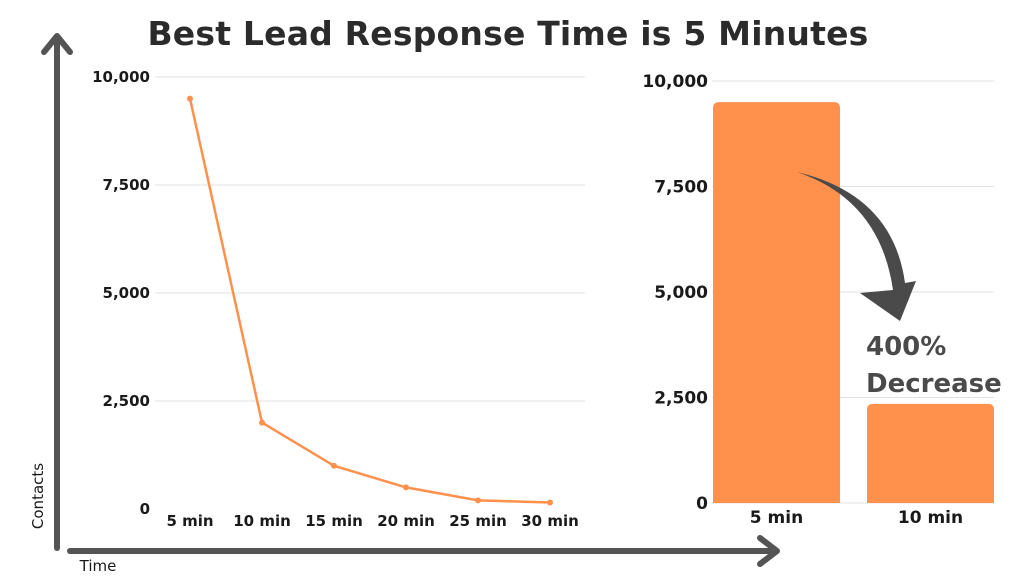 The height and width of the screenshot is (576, 1024). Describe the element at coordinates (675, 82) in the screenshot. I see `bar-chart-y-tick-label: 10,000` at that location.